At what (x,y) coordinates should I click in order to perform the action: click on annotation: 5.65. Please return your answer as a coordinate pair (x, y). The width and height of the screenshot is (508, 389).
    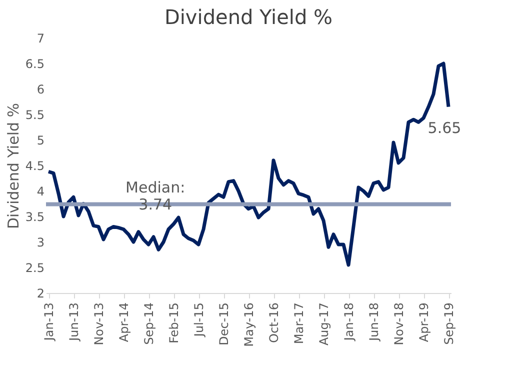
    Looking at the image, I should click on (445, 127).